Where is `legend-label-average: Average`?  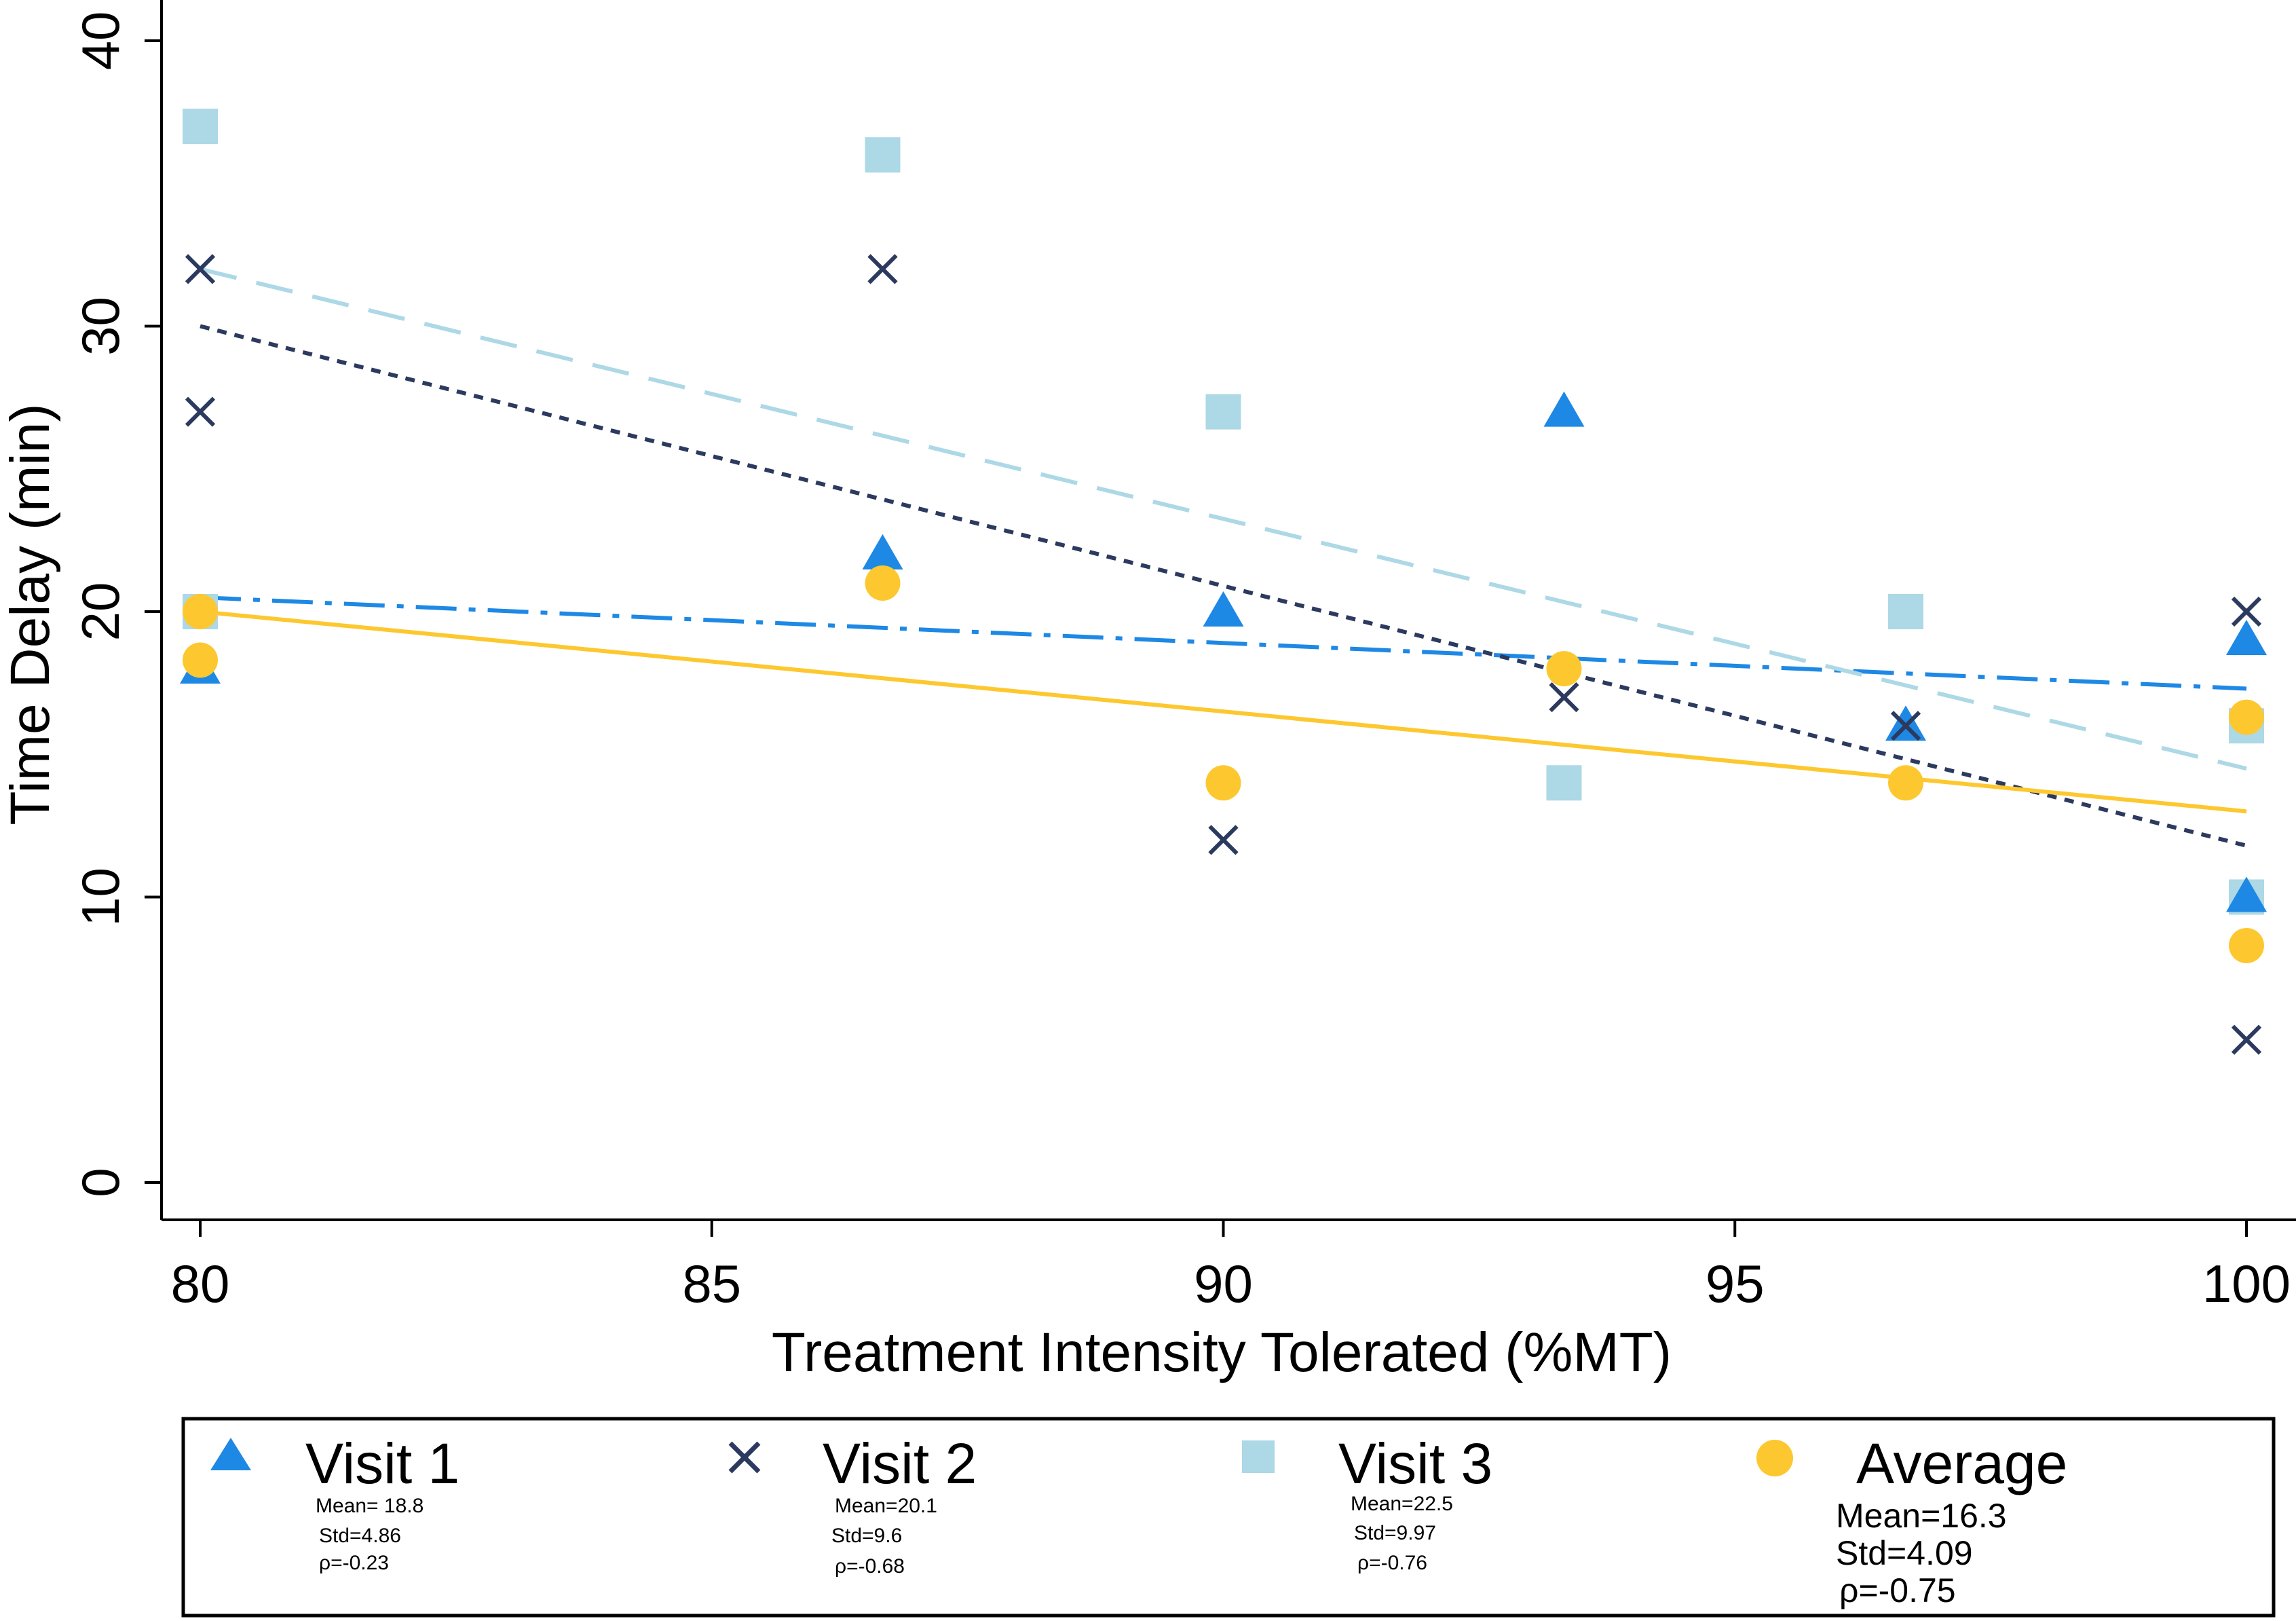 legend-label-average: Average is located at coordinates (1961, 1463).